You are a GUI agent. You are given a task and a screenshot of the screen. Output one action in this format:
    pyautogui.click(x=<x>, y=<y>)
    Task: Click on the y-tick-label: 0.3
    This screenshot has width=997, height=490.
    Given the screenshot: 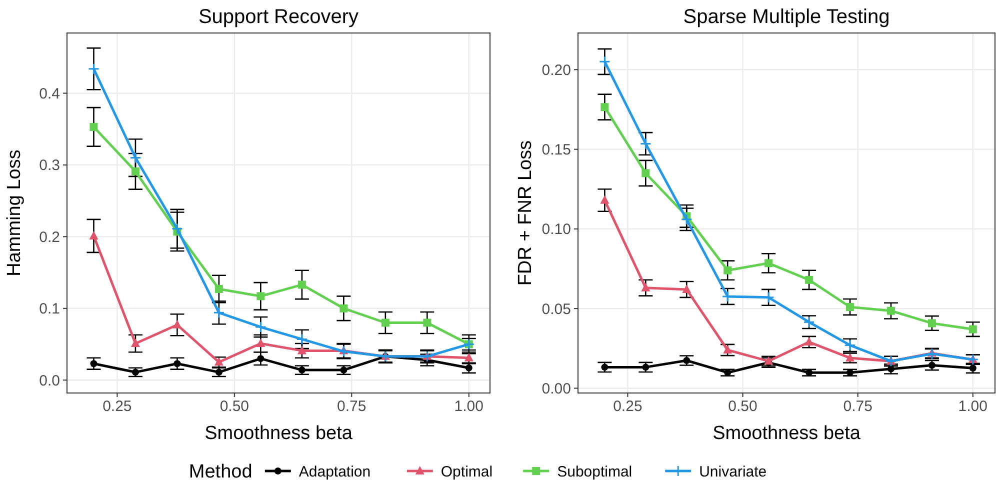 What is the action you would take?
    pyautogui.click(x=49, y=165)
    